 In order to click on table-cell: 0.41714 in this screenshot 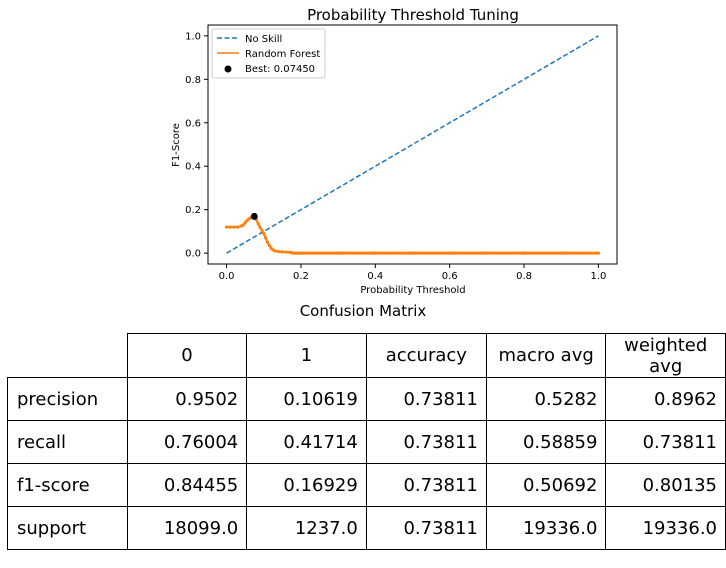, I will do `click(306, 442)`.